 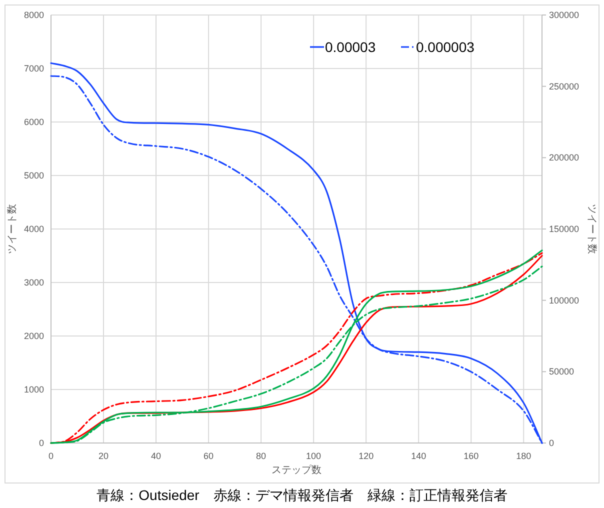 I want to click on y2-tick-label: 150000, so click(x=564, y=229).